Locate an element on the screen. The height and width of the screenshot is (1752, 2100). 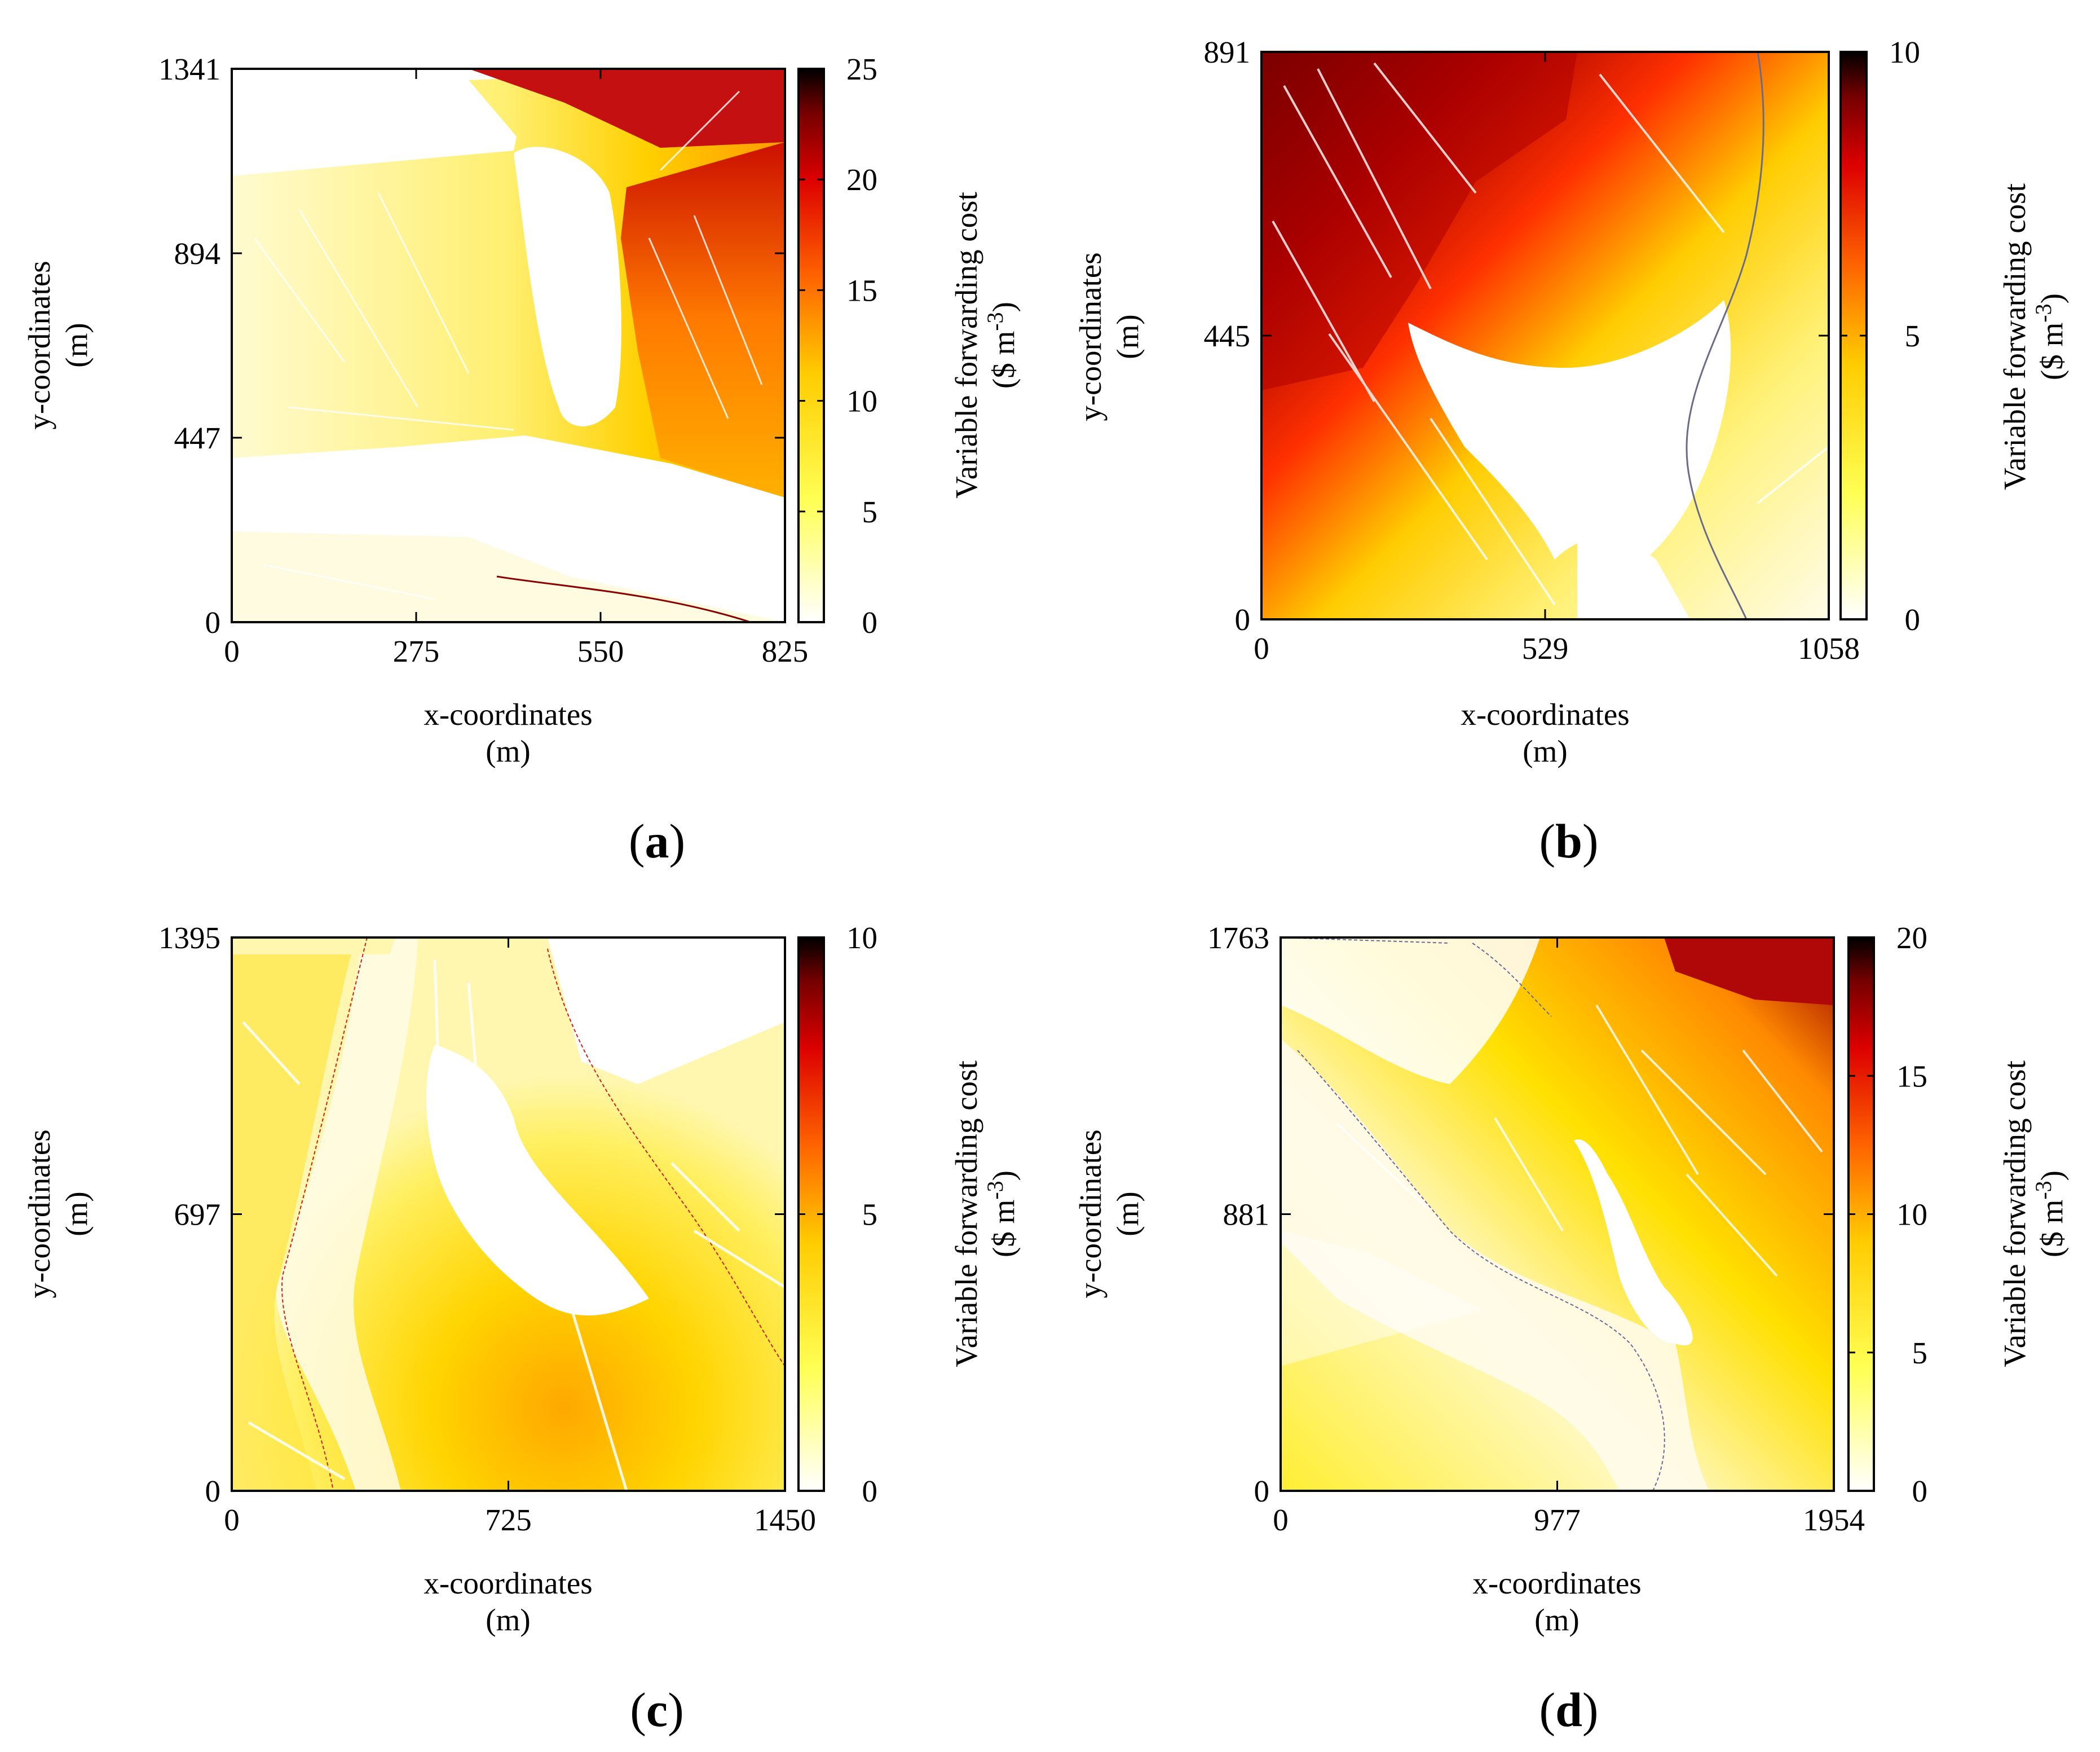
xtick-label-a-0: 0 is located at coordinates (232, 651).